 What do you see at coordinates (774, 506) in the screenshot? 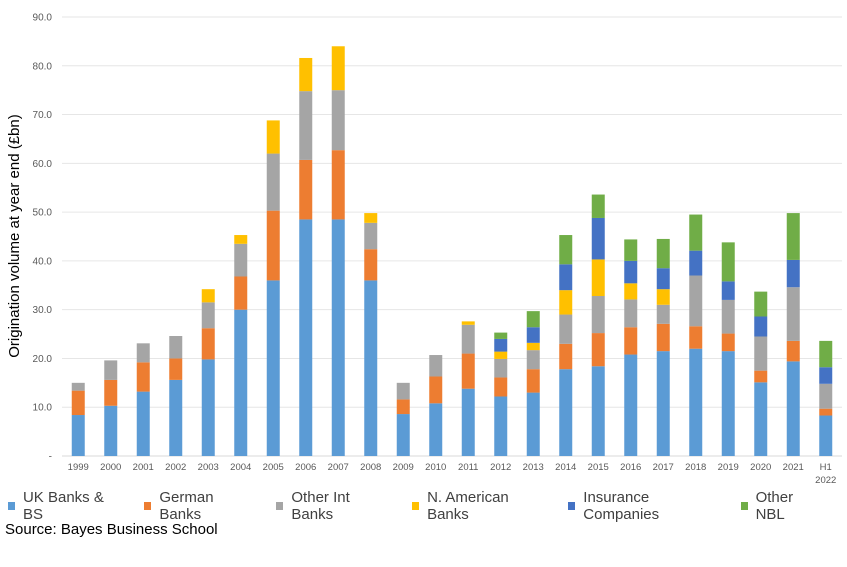
I see `legend-label: Other NBL` at bounding box center [774, 506].